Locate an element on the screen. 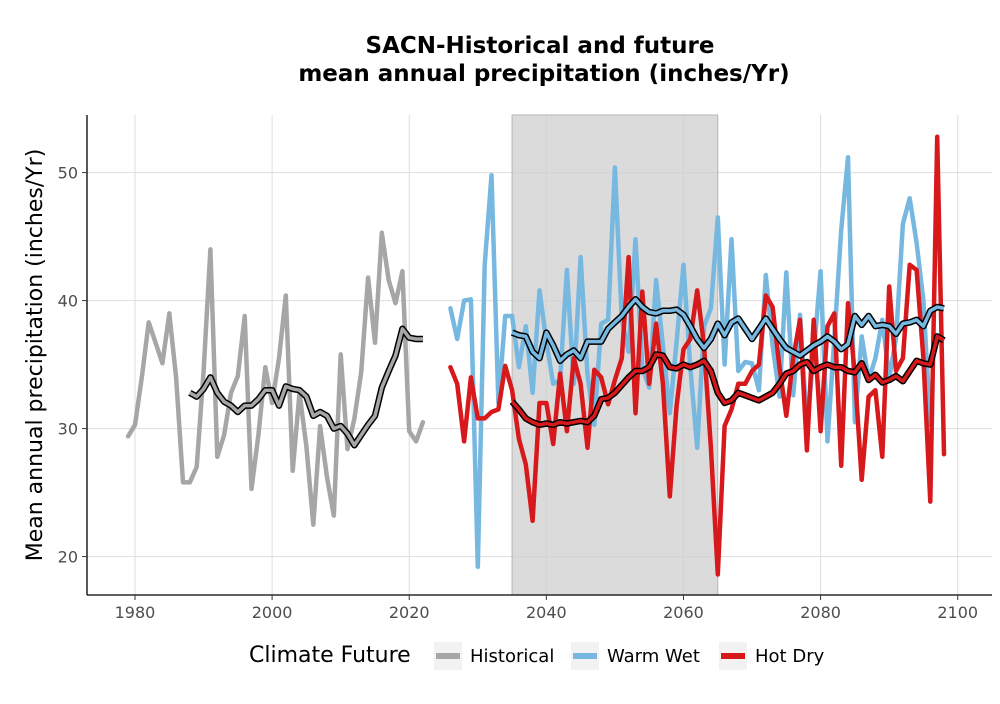 The image size is (1000, 704). smoothed-line-historical is located at coordinates (305, 387).